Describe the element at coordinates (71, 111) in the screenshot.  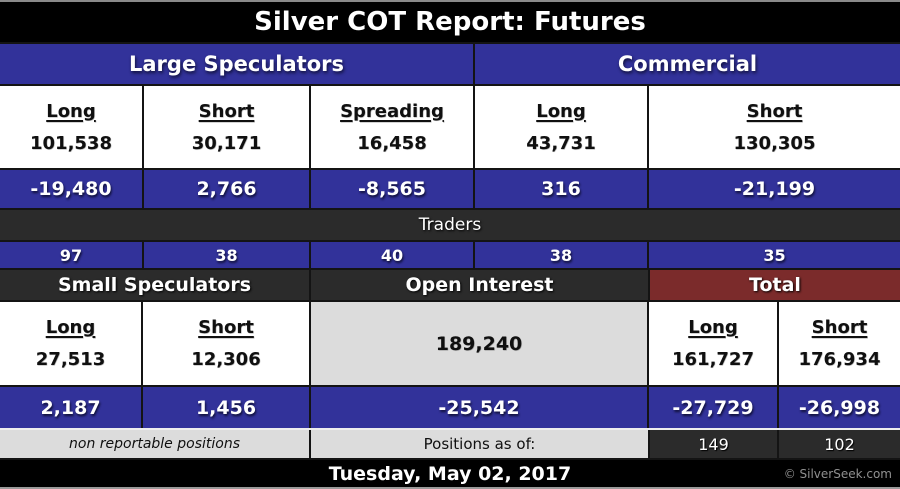
I see `large-spec-long-header: Long` at that location.